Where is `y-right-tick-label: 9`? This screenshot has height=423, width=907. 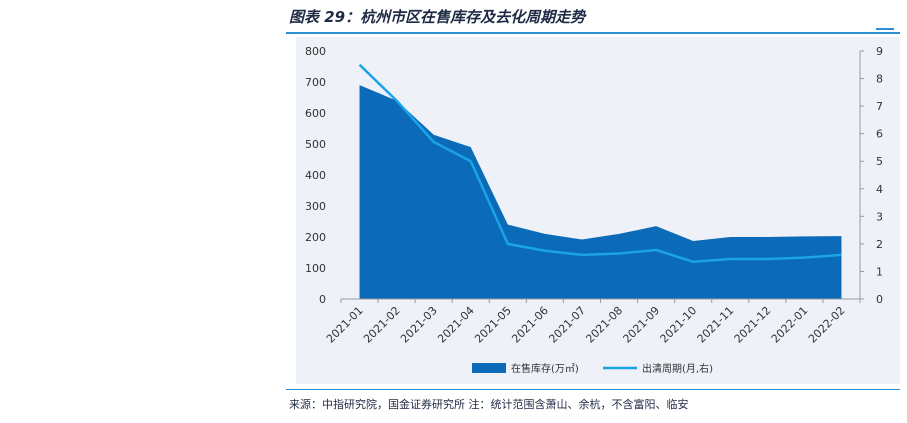
y-right-tick-label: 9 is located at coordinates (879, 51).